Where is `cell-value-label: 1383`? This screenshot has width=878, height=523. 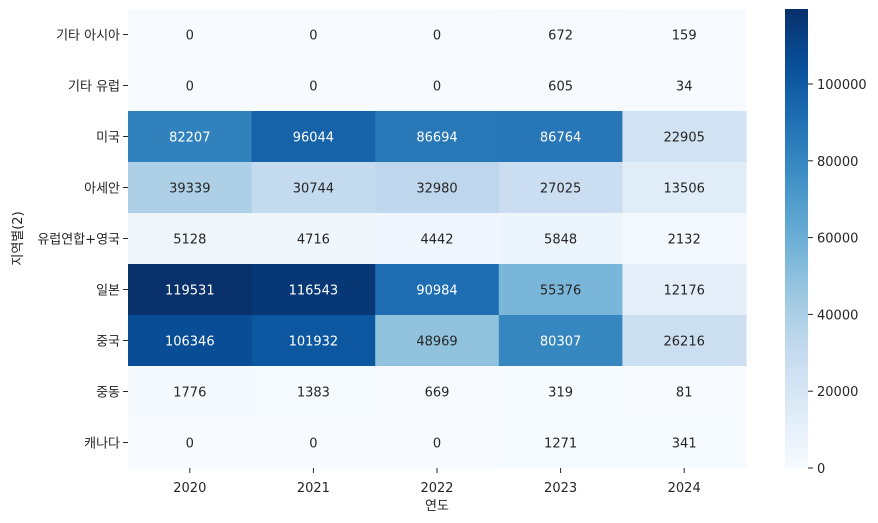 cell-value-label: 1383 is located at coordinates (313, 393).